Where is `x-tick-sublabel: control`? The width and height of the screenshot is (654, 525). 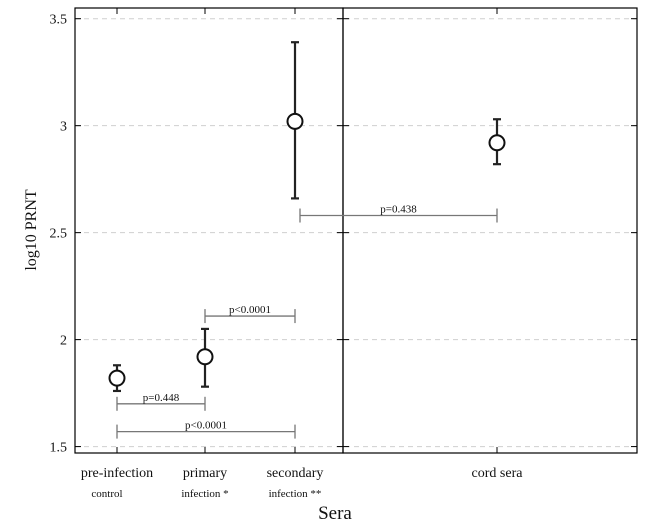 x-tick-sublabel: control is located at coordinates (106, 494).